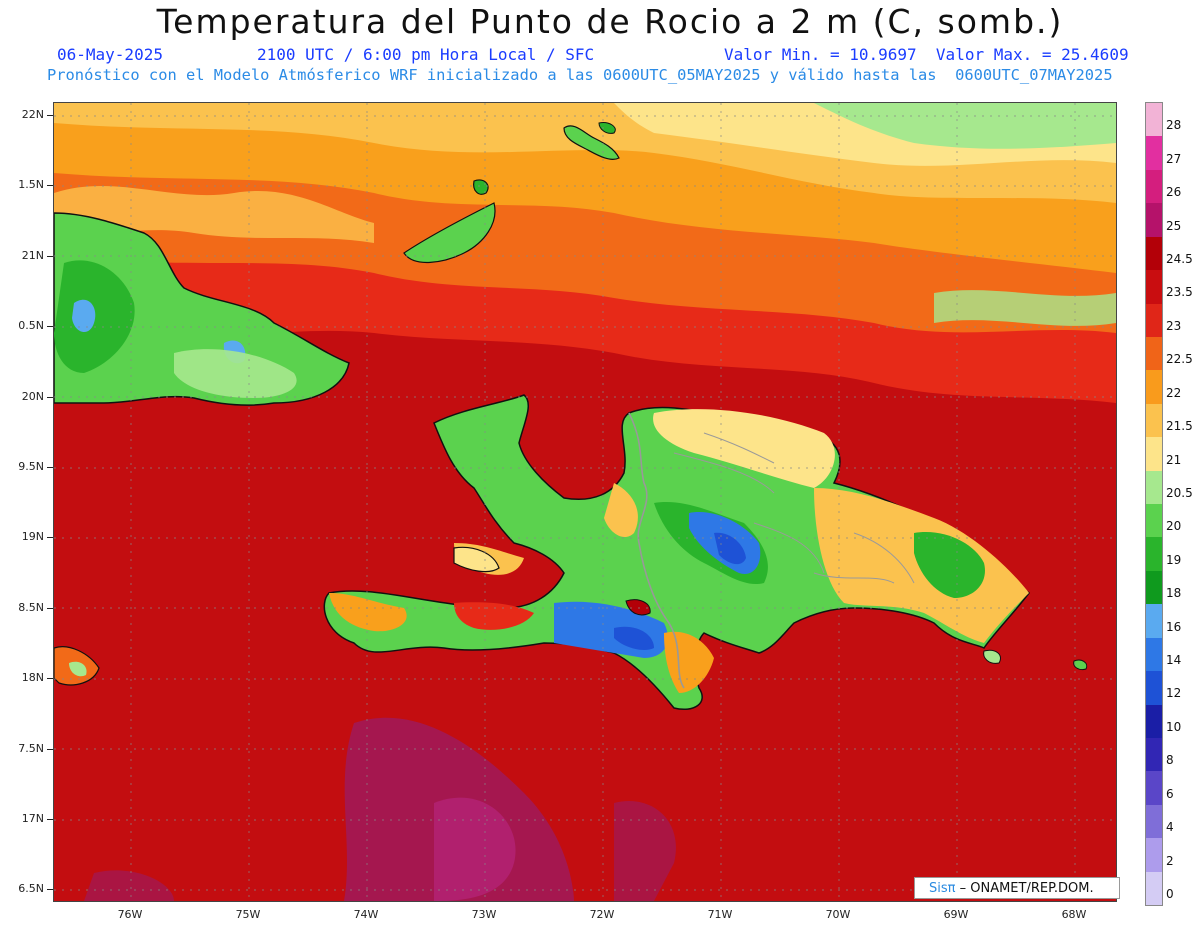 The width and height of the screenshot is (1200, 927). I want to click on colorbar, so click(1154, 504).